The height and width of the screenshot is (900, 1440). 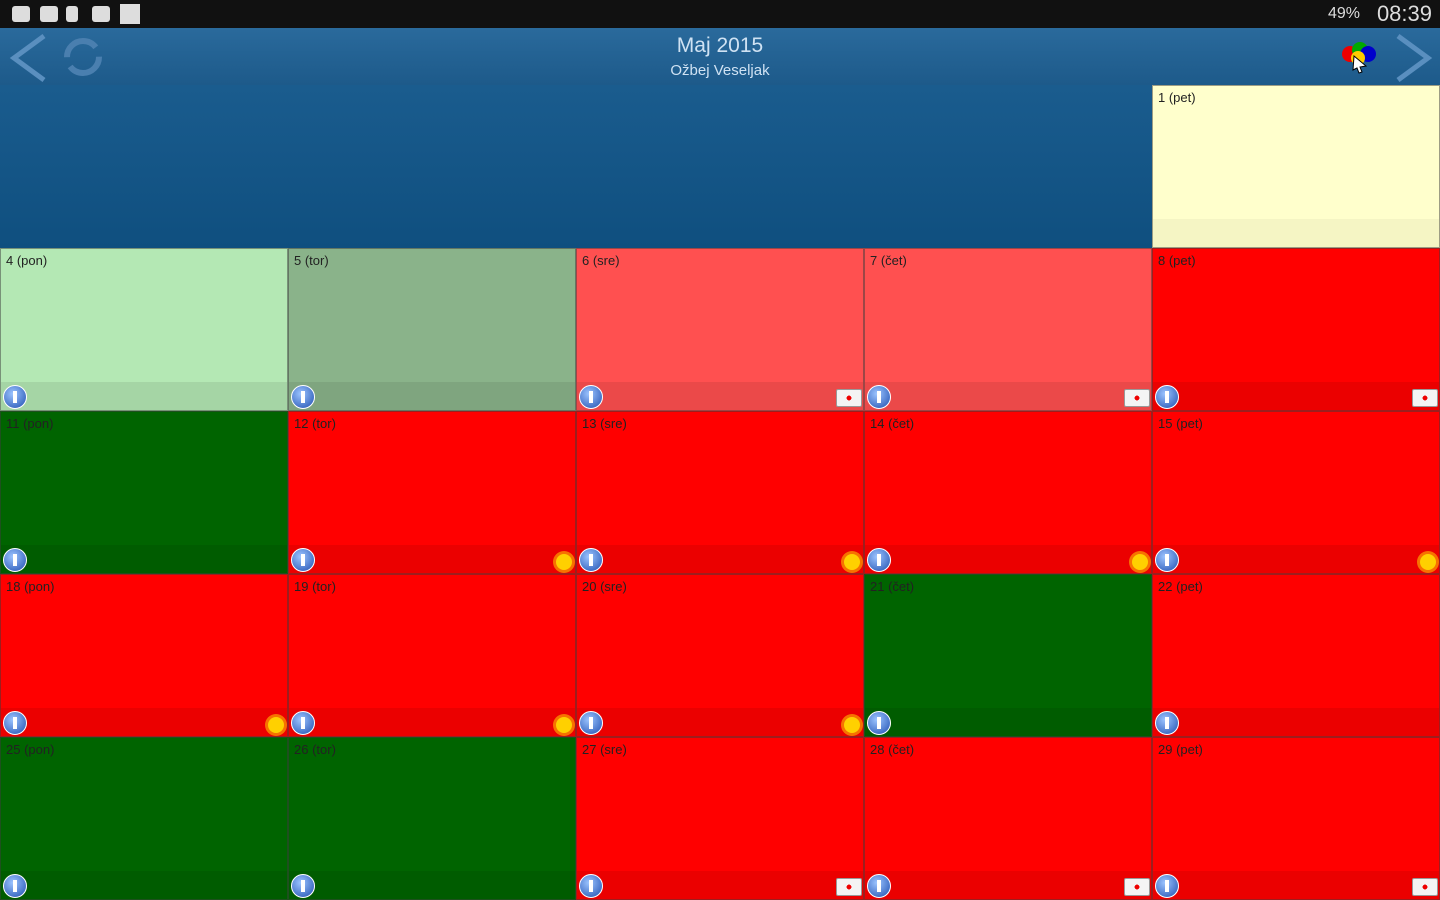 What do you see at coordinates (311, 260) in the screenshot?
I see `day-label: 5 (tor)` at bounding box center [311, 260].